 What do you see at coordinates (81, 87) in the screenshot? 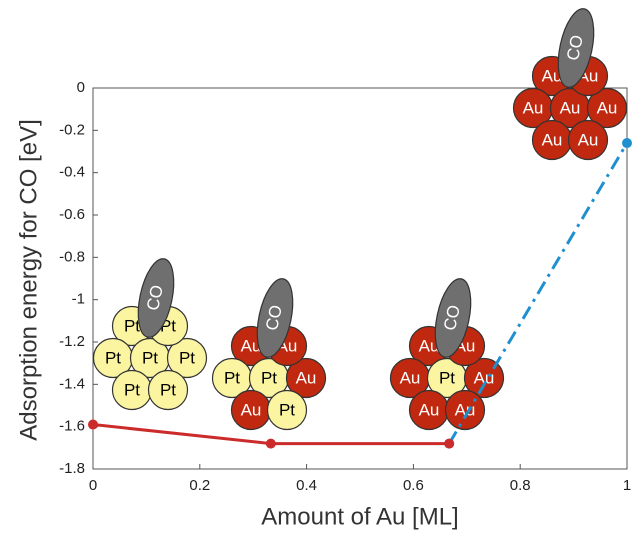
I see `y-tick-label: 0` at bounding box center [81, 87].